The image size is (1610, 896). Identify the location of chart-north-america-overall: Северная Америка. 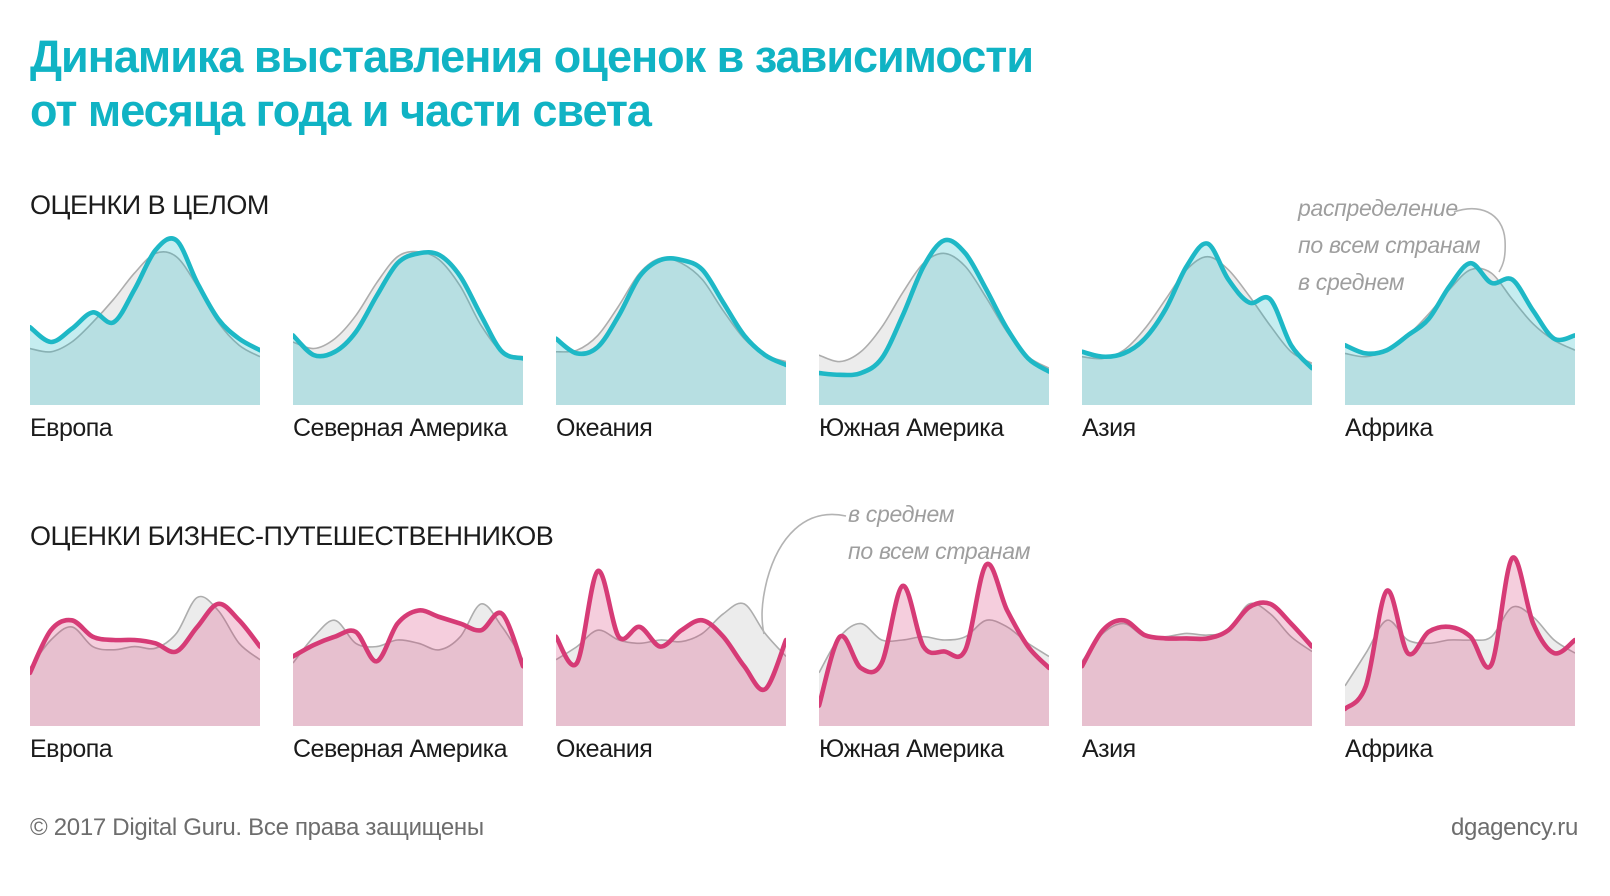
(408, 336).